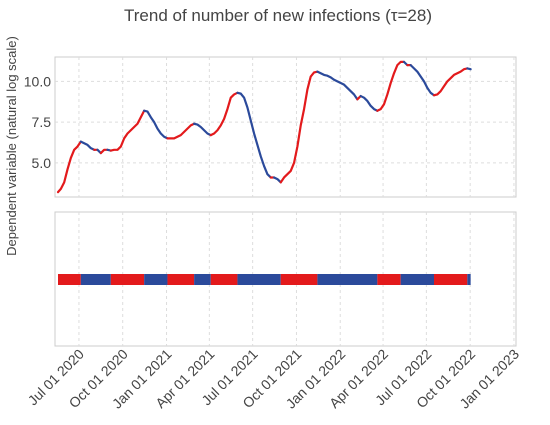 The width and height of the screenshot is (550, 425). Describe the element at coordinates (37, 81) in the screenshot. I see `y-tick-label: 10.0` at that location.